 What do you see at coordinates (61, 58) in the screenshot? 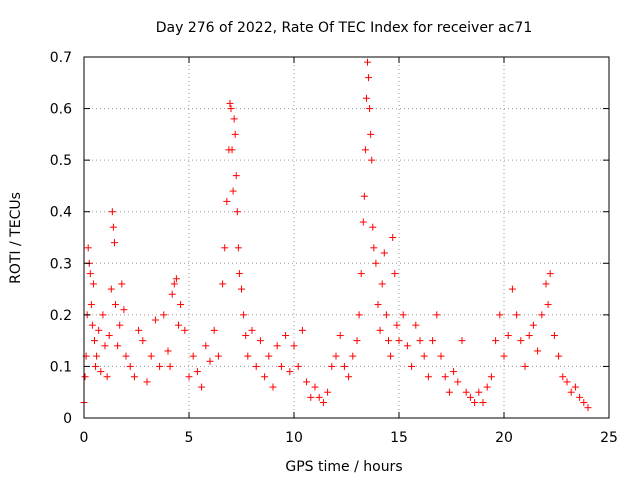
I see `y-tick-label: 0.7` at bounding box center [61, 58].